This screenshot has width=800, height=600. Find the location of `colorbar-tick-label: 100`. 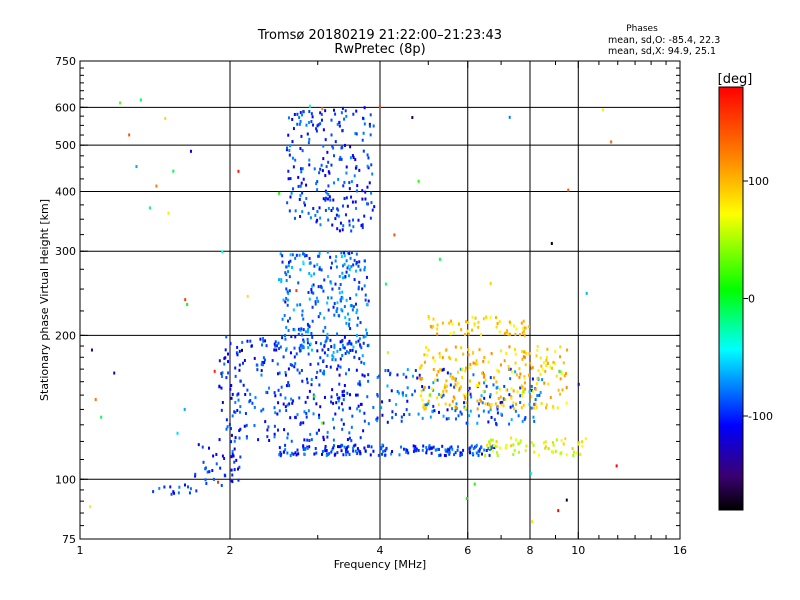

colorbar-tick-label: 100 is located at coordinates (758, 181).